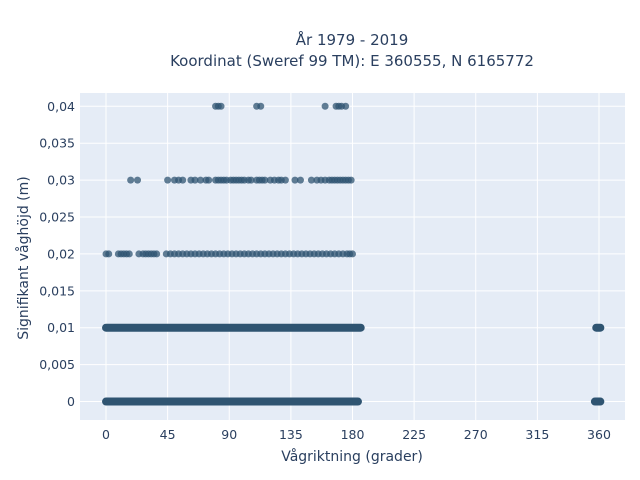 This screenshot has width=640, height=480. I want to click on y-tick-label: 0,01, so click(61, 327).